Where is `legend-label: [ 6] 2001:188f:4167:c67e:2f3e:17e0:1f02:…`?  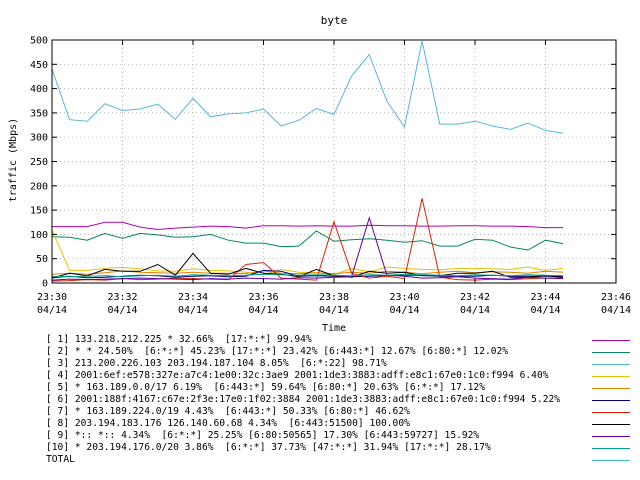 legend-label: [ 6] 2001:188f:4167:c67e:2f3e:17e0:1f02:… is located at coordinates (303, 399).